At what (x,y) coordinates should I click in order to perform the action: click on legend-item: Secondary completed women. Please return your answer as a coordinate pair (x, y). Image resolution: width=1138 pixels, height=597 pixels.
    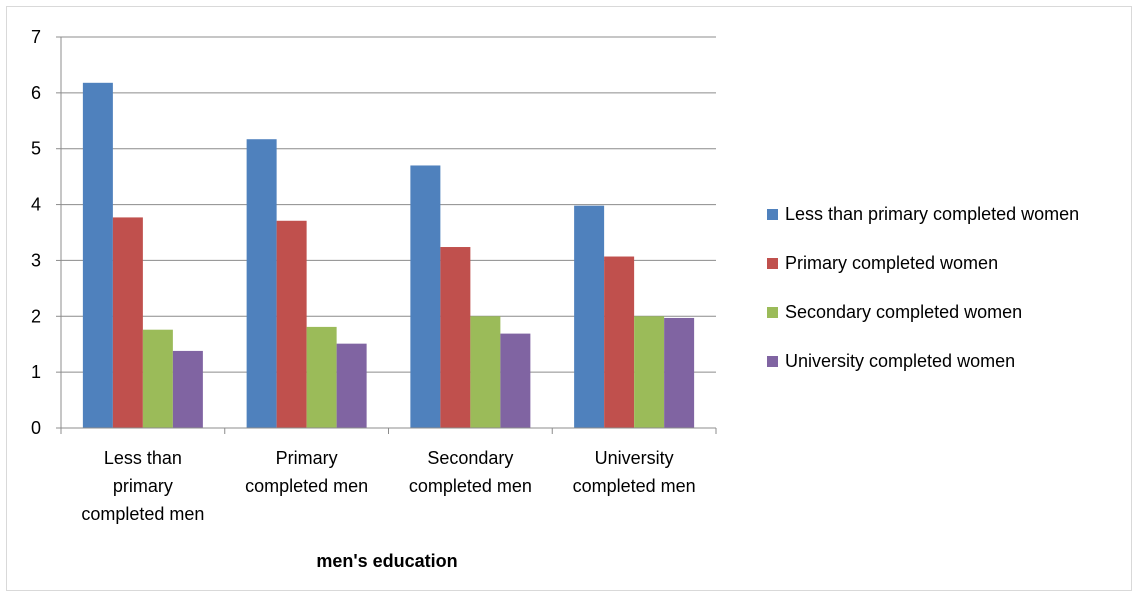
    Looking at the image, I should click on (923, 312).